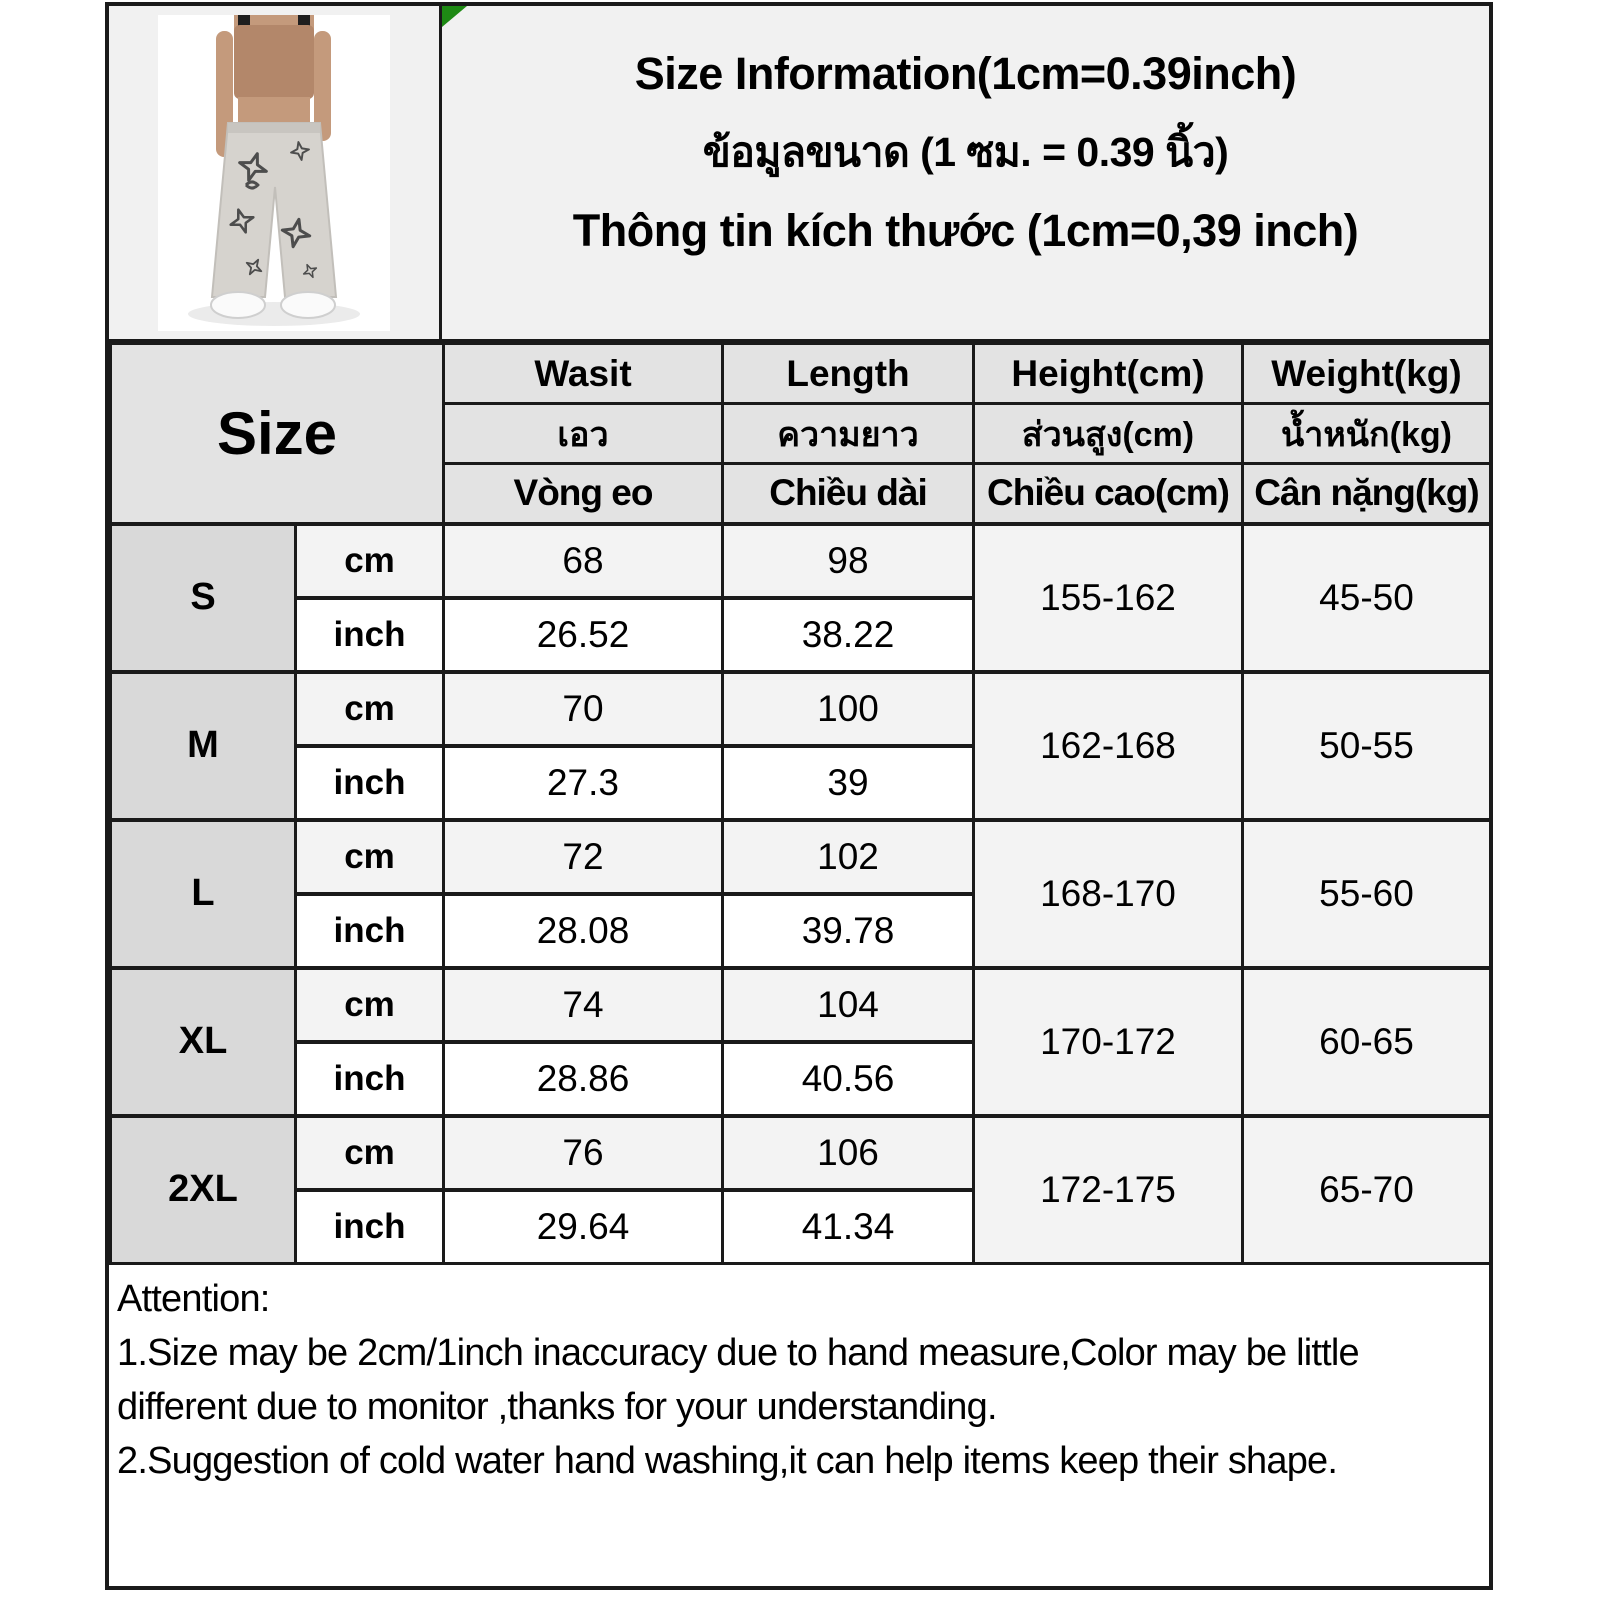  I want to click on col-header-weight-en: Weight(kg), so click(1366, 373).